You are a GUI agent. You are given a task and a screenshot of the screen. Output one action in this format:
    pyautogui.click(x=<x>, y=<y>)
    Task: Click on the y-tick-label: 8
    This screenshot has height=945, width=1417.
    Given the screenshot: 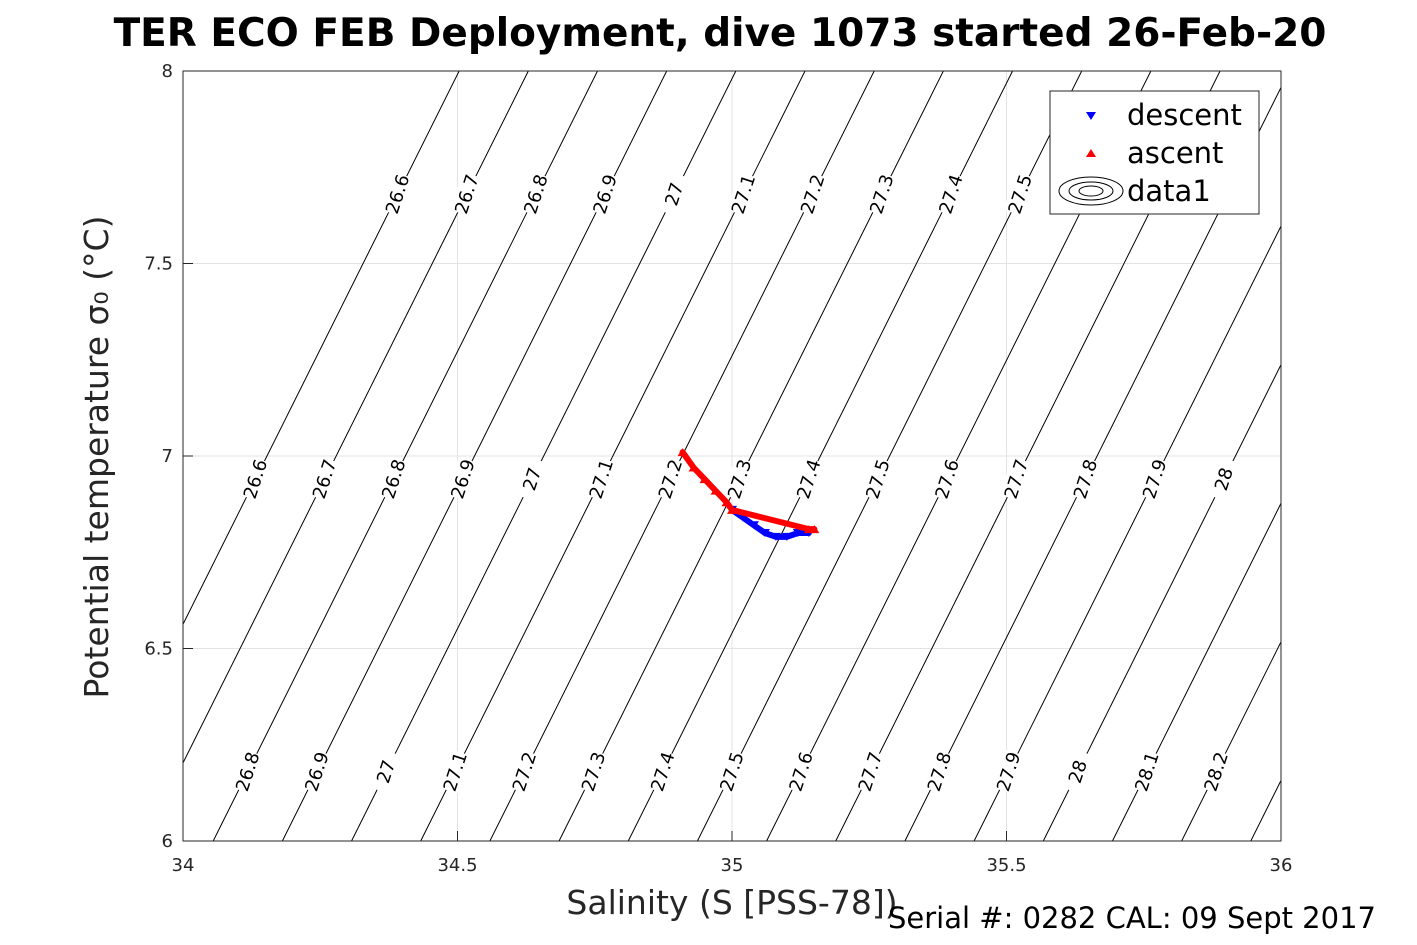 What is the action you would take?
    pyautogui.click(x=167, y=71)
    